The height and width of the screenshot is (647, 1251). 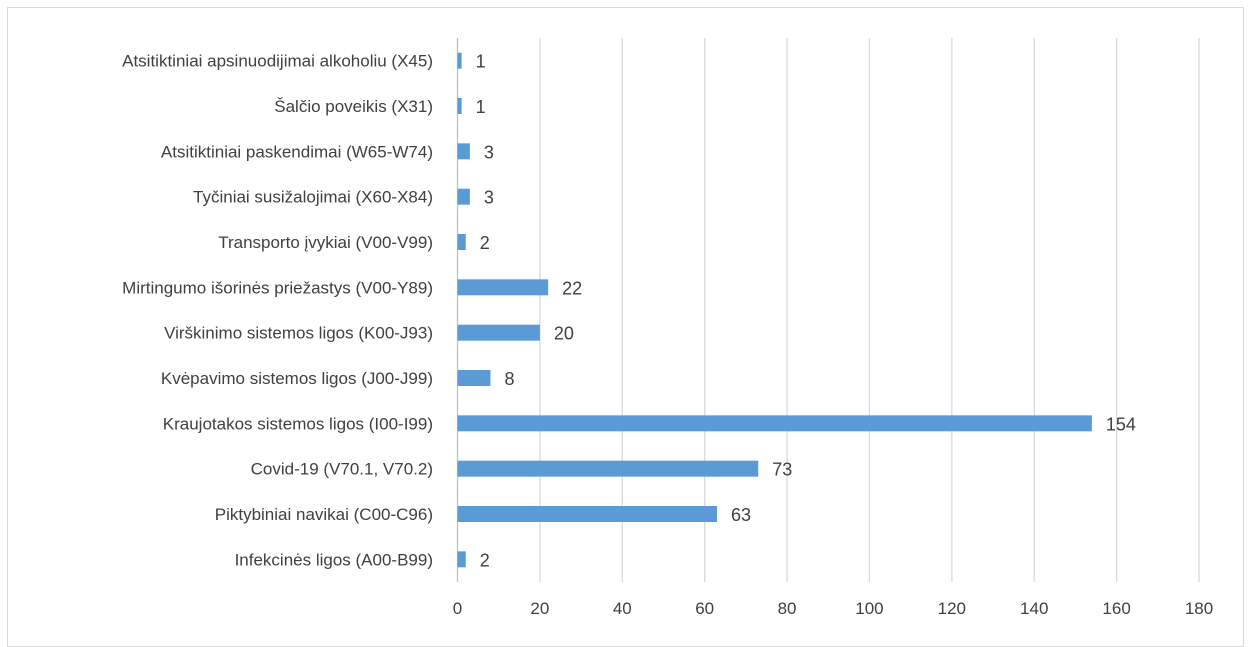 What do you see at coordinates (298, 423) in the screenshot?
I see `category-label: Kraujotakos sistemos ligos (I00-I99)` at bounding box center [298, 423].